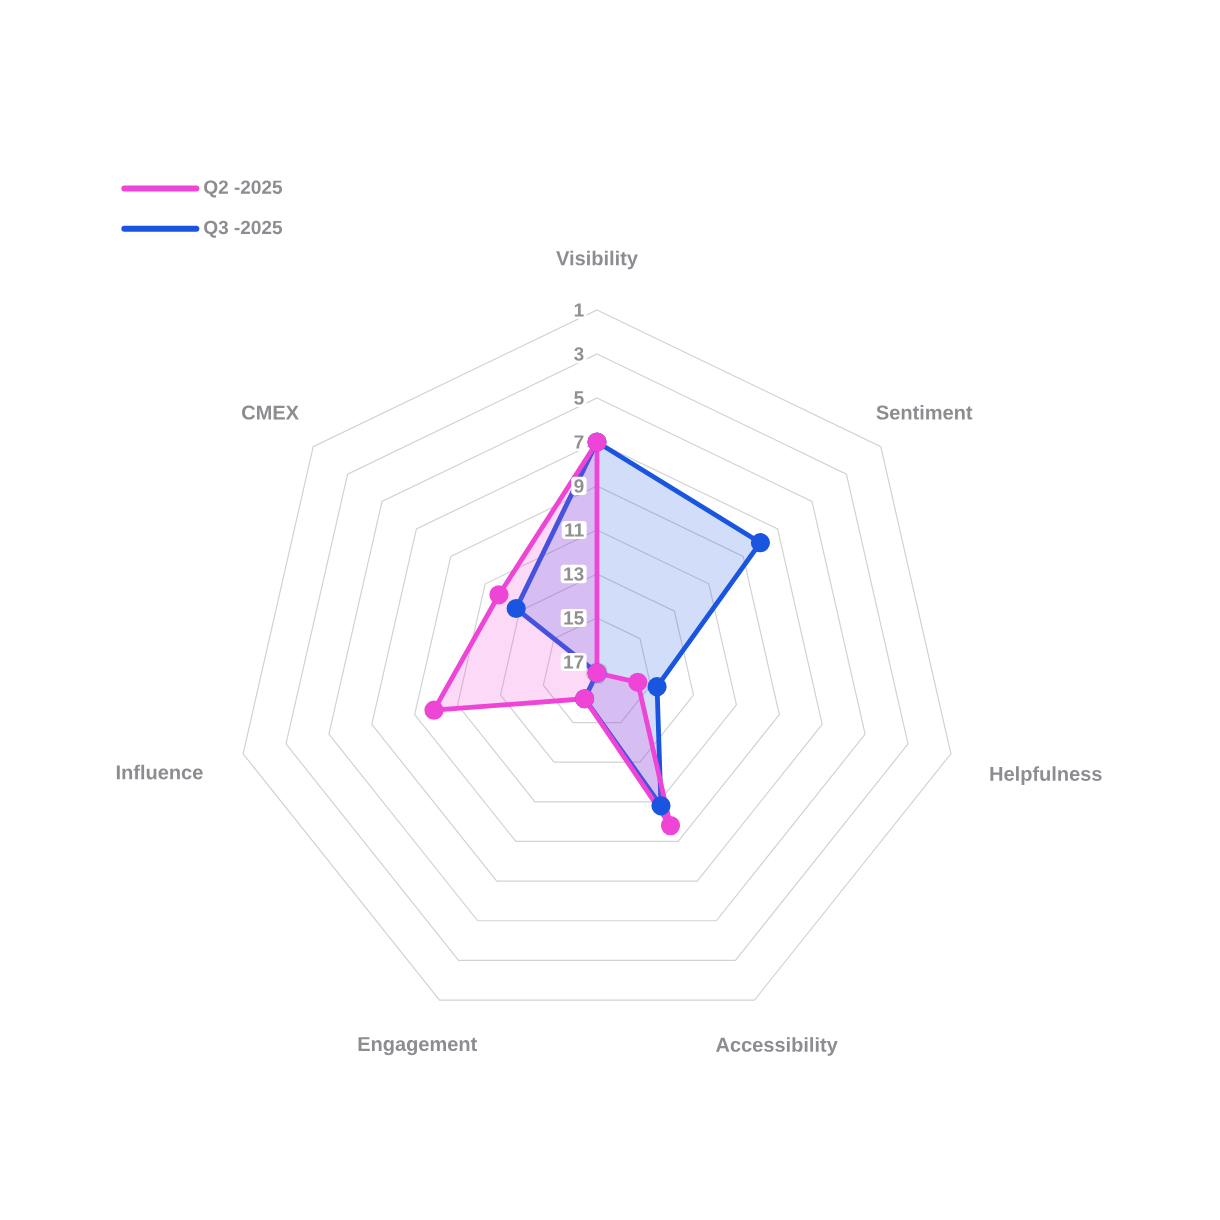 The height and width of the screenshot is (1220, 1220). Describe the element at coordinates (574, 574) in the screenshot. I see `y-tick-label: 13` at that location.